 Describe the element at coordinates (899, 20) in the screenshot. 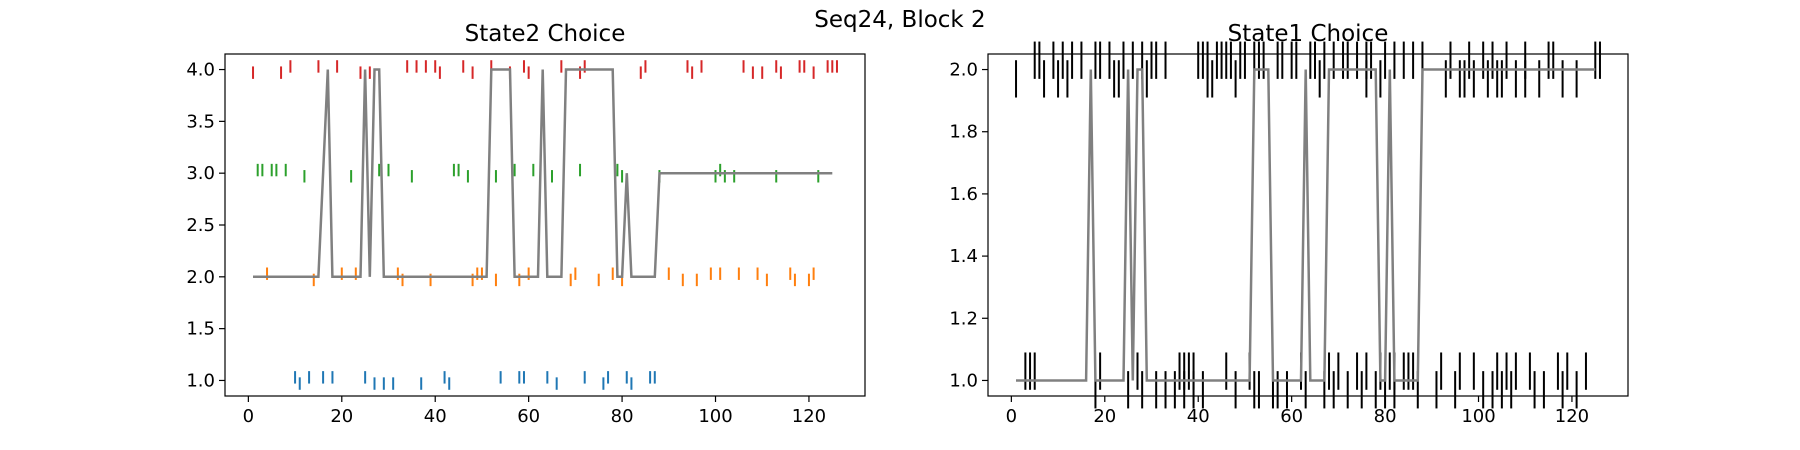

I see `figure-suptitle: Seq24, Block 2` at that location.